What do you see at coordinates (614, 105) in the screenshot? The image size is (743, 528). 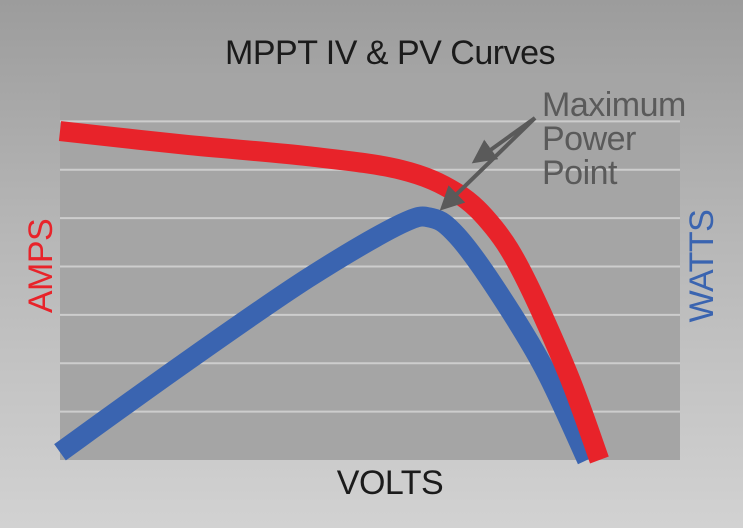 I see `annotation-line-1: Maximum` at bounding box center [614, 105].